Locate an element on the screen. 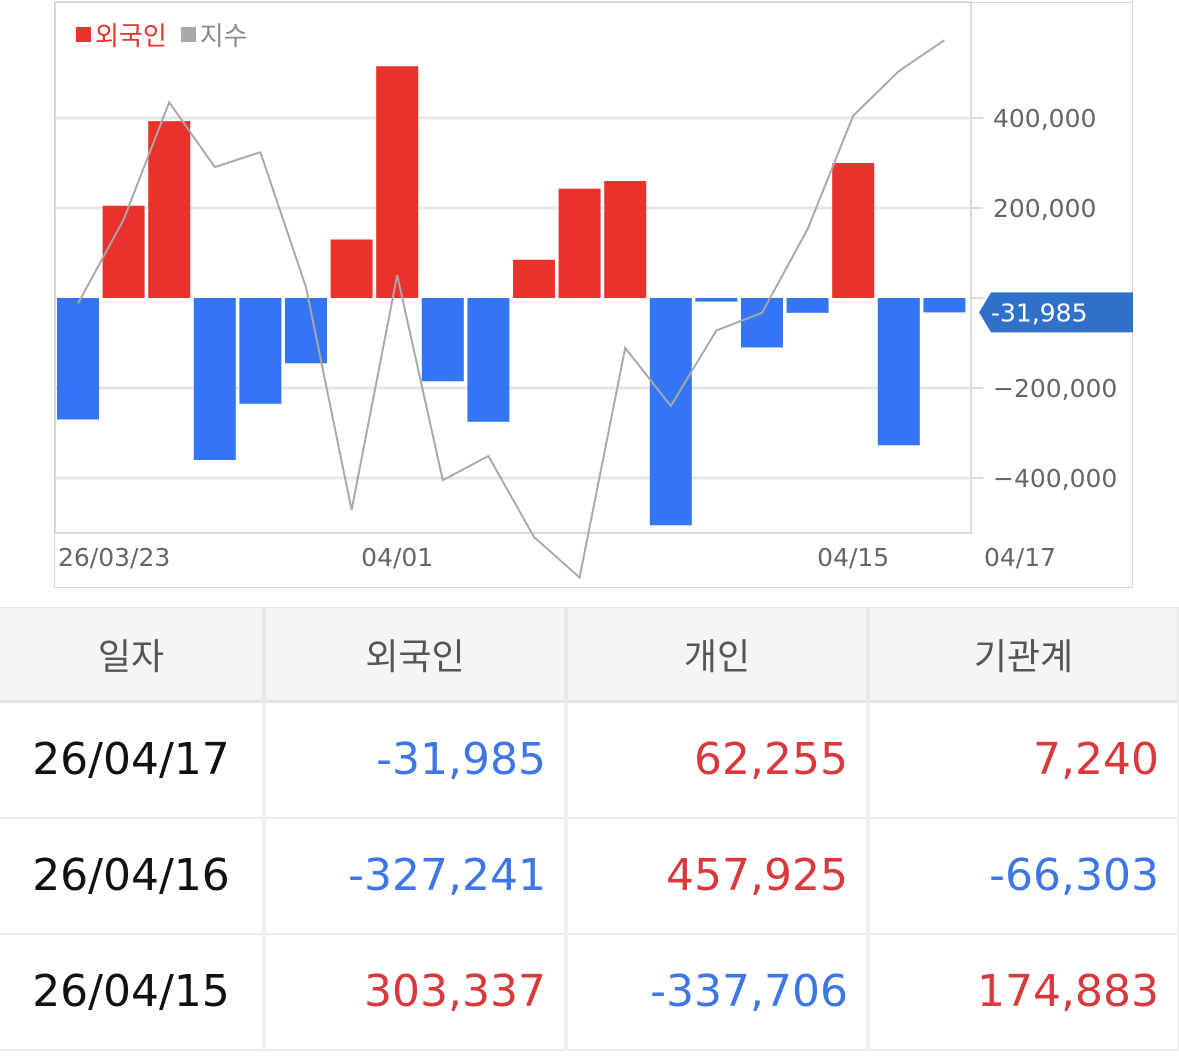 The image size is (1179, 1056). y-tick-label: 400,000 is located at coordinates (1044, 118).